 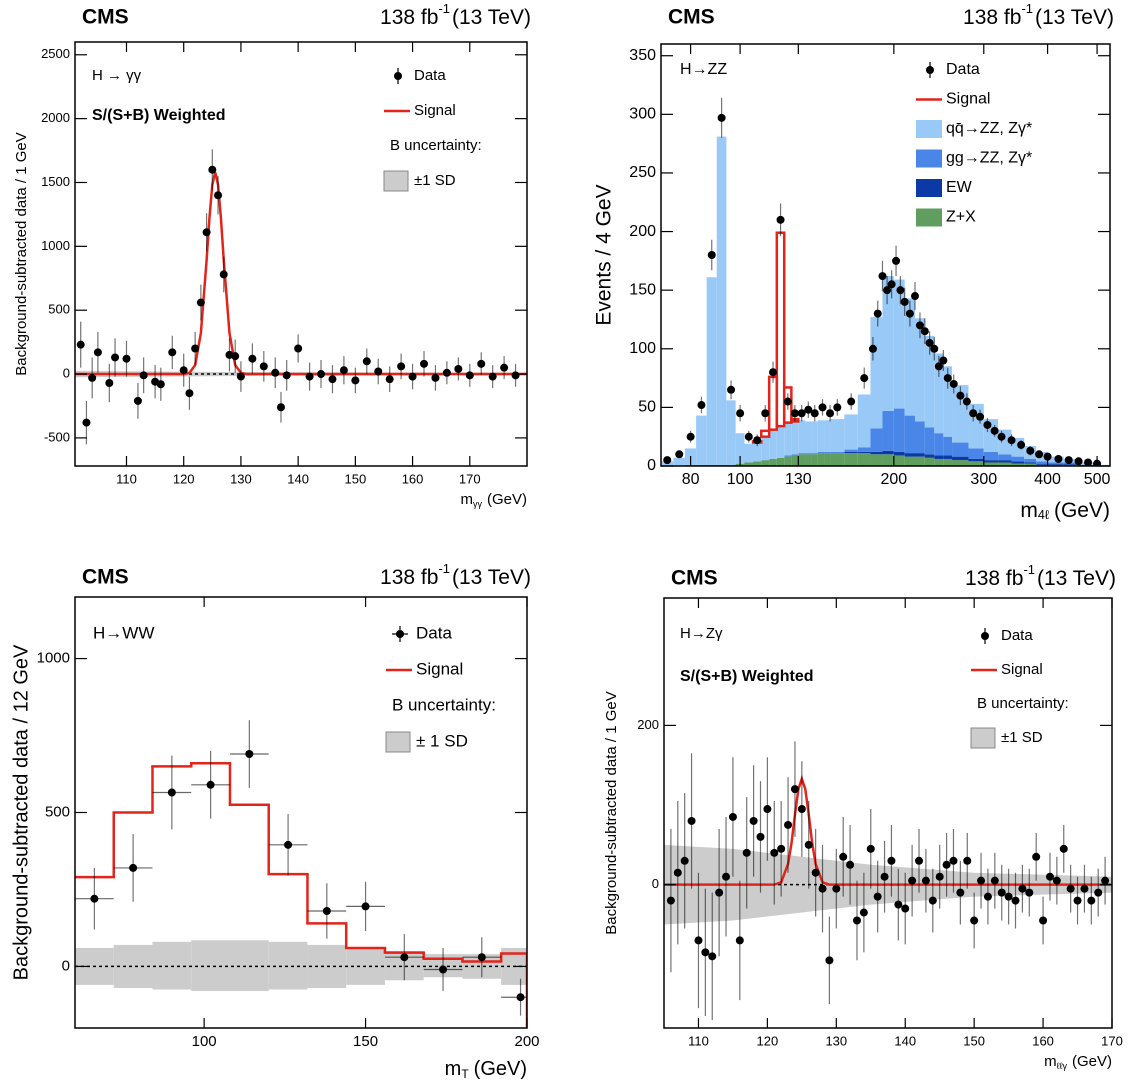 I want to click on legend-title: B uncertainty:, so click(x=436, y=145).